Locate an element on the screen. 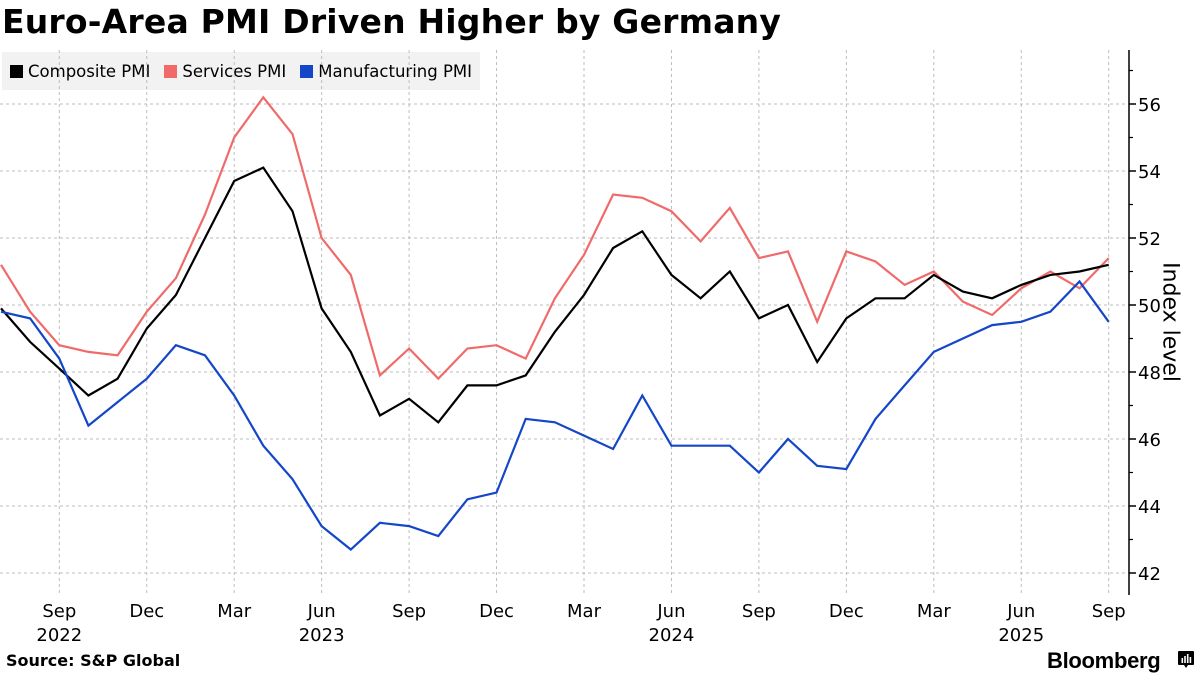 The height and width of the screenshot is (675, 1200). x-tick-year-label: 2025 is located at coordinates (1021, 635).